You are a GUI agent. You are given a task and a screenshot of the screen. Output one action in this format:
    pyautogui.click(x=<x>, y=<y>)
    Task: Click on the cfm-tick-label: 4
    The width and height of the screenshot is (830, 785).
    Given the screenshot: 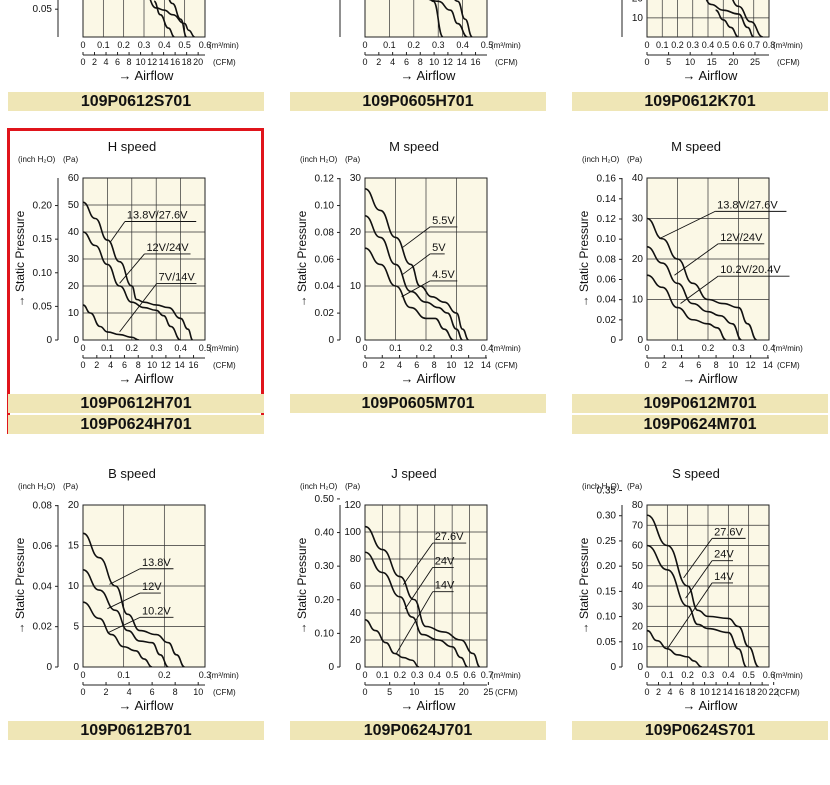 What is the action you would take?
    pyautogui.click(x=129, y=692)
    